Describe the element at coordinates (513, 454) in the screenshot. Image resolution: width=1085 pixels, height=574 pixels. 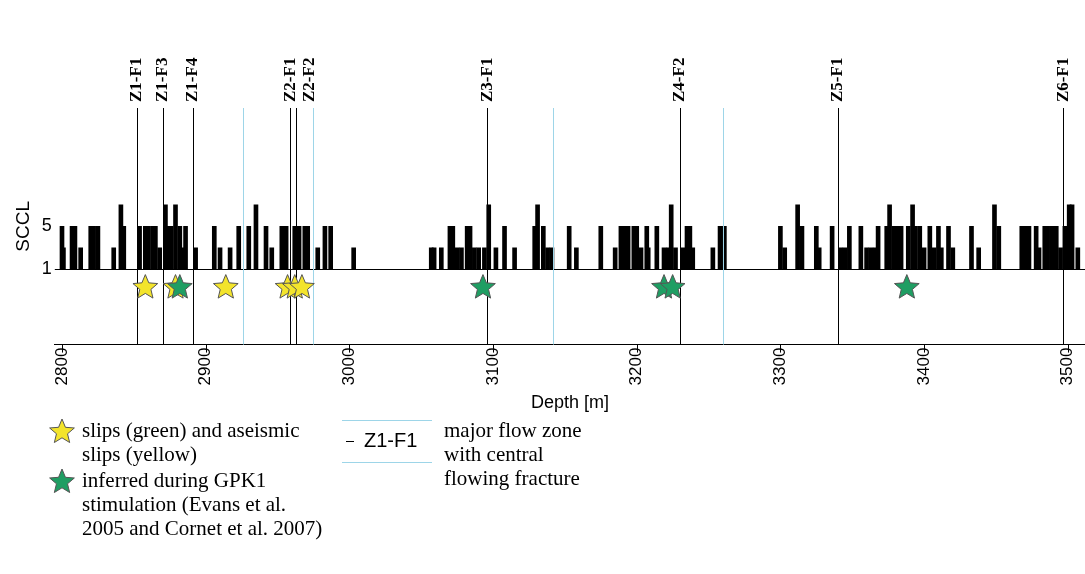
I see `text: major flow zone with central flowing fracture` at that location.